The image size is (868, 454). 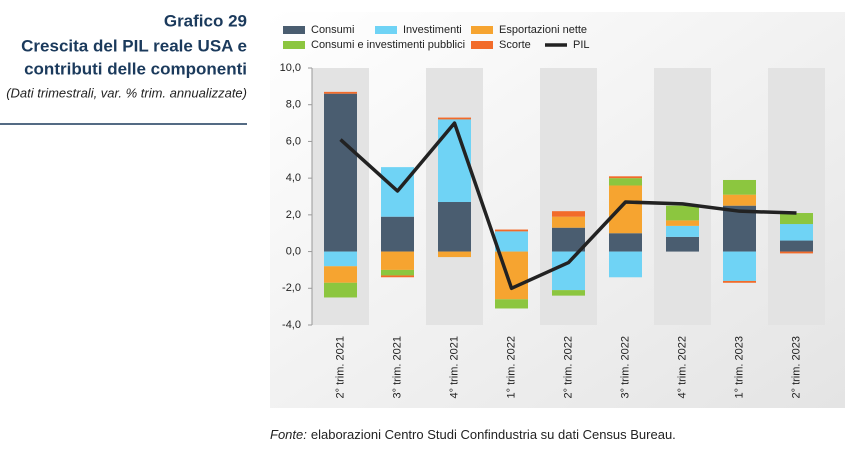 What do you see at coordinates (293, 105) in the screenshot?
I see `y-tick-label: 8,0` at bounding box center [293, 105].